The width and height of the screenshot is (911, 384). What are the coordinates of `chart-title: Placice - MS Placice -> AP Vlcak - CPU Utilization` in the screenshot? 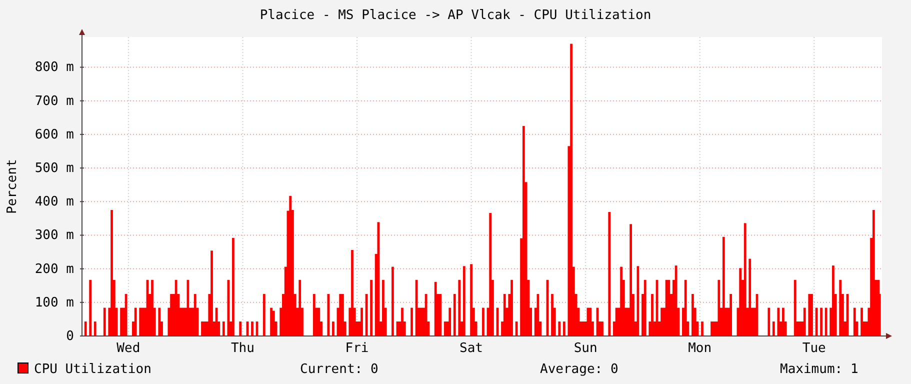 It's located at (456, 15).